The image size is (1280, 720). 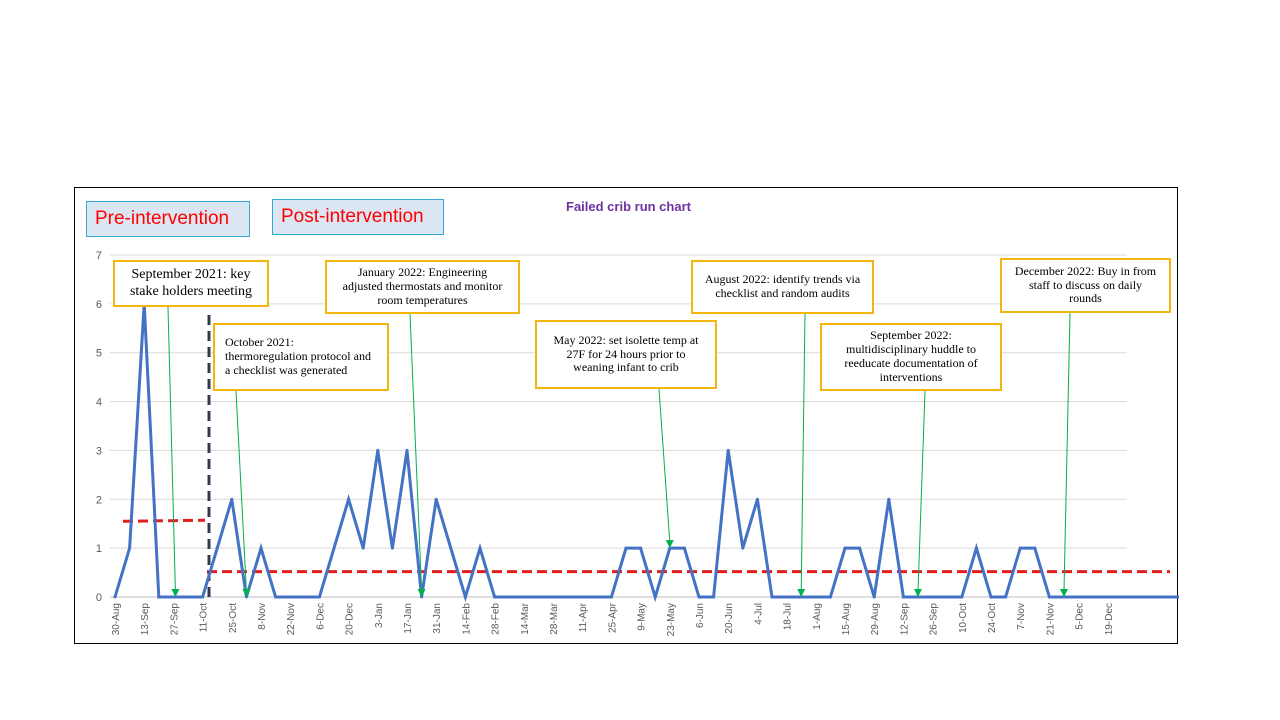 I want to click on x-tick-label: 25-Apr, so click(x=612, y=617).